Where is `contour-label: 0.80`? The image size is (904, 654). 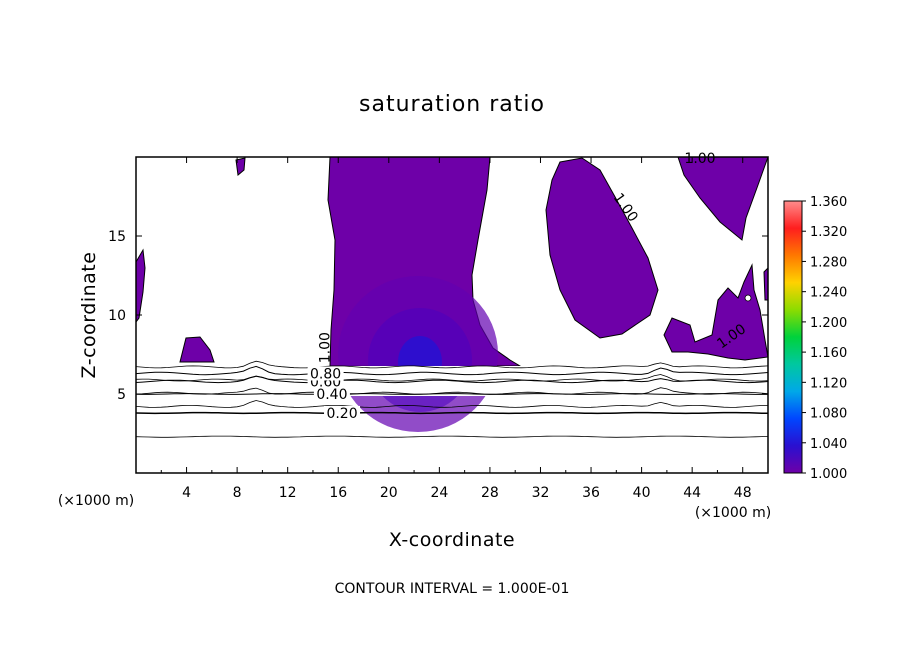
contour-label: 0.80 is located at coordinates (325, 374).